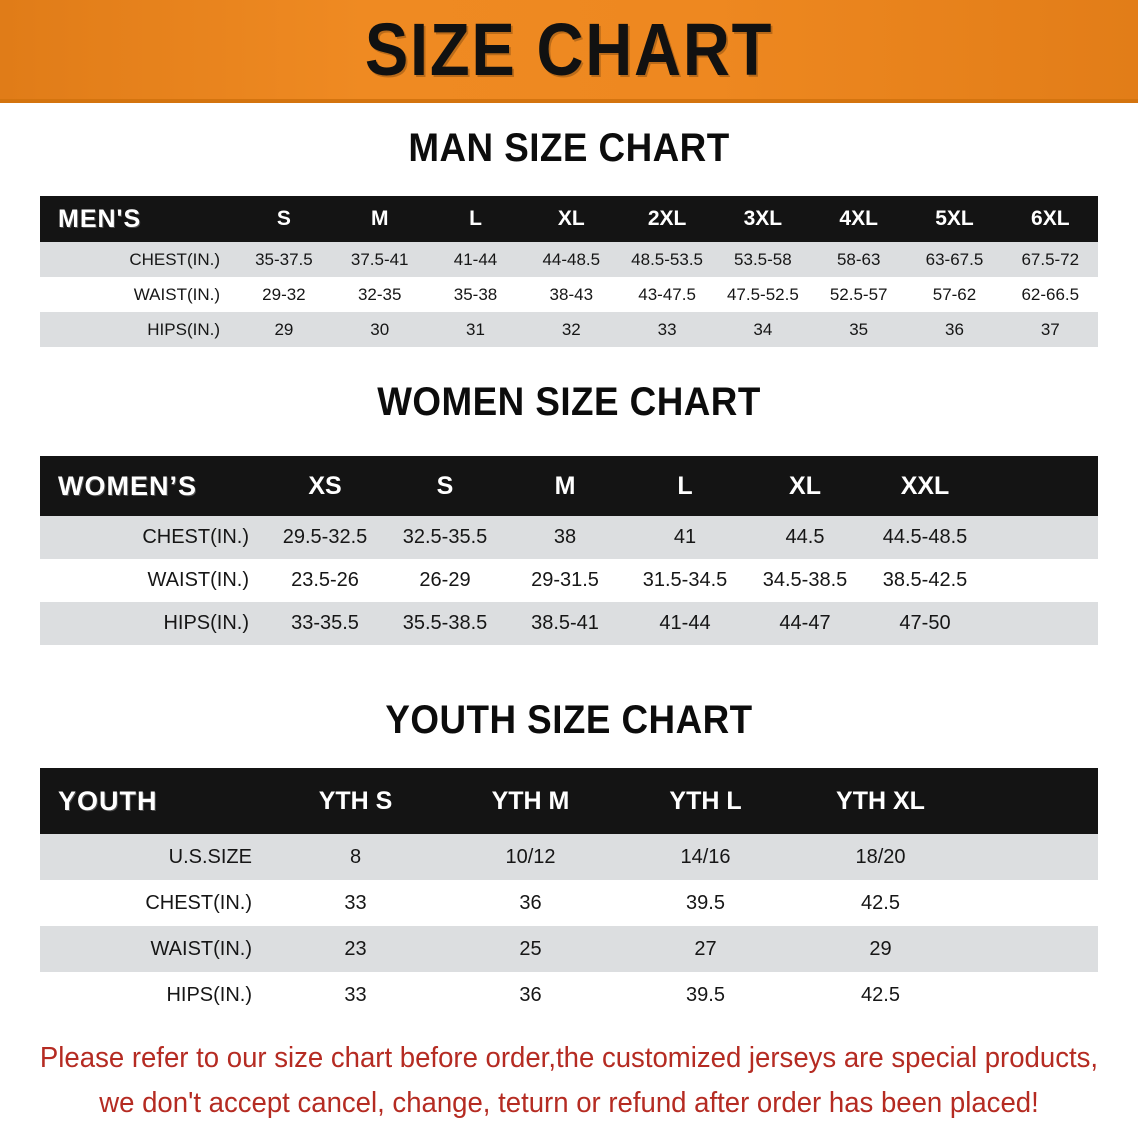  What do you see at coordinates (1041, 580) in the screenshot?
I see `women-waist-spacer` at bounding box center [1041, 580].